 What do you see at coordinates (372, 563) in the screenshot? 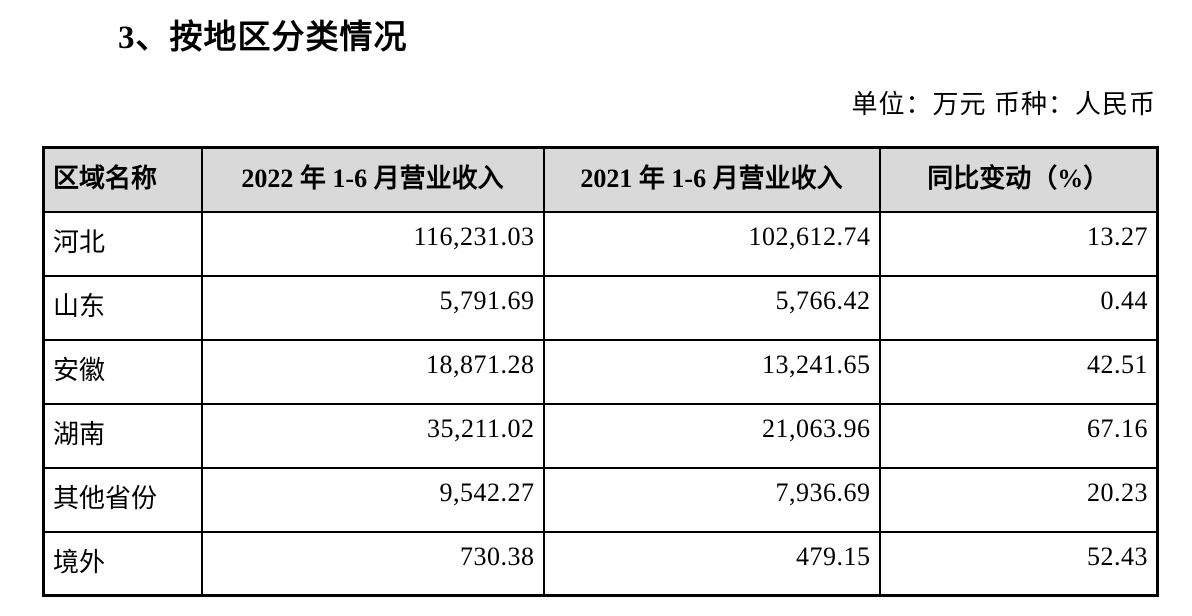
I see `revenue-2022-cell: 730.38` at bounding box center [372, 563].